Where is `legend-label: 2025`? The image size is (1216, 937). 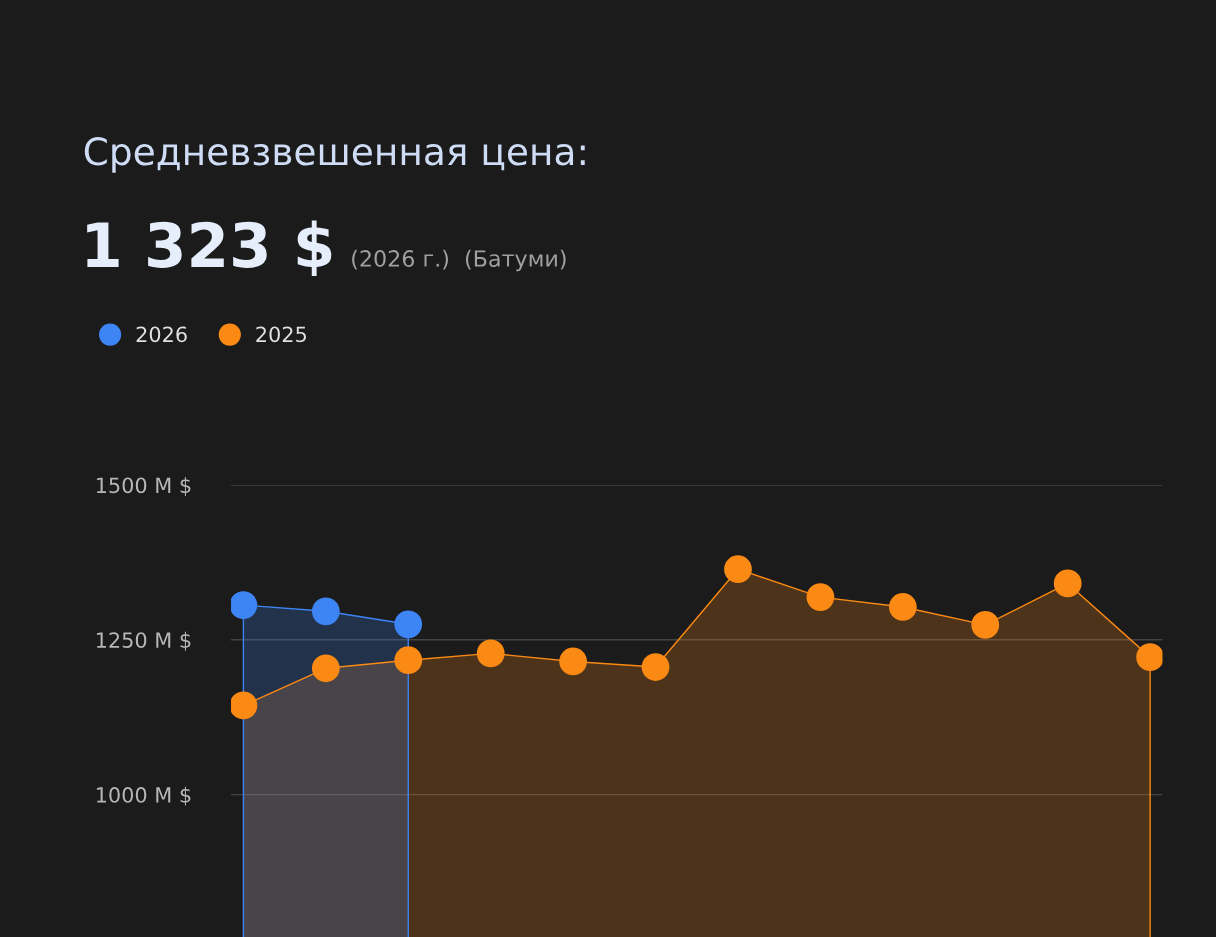 legend-label: 2025 is located at coordinates (281, 334).